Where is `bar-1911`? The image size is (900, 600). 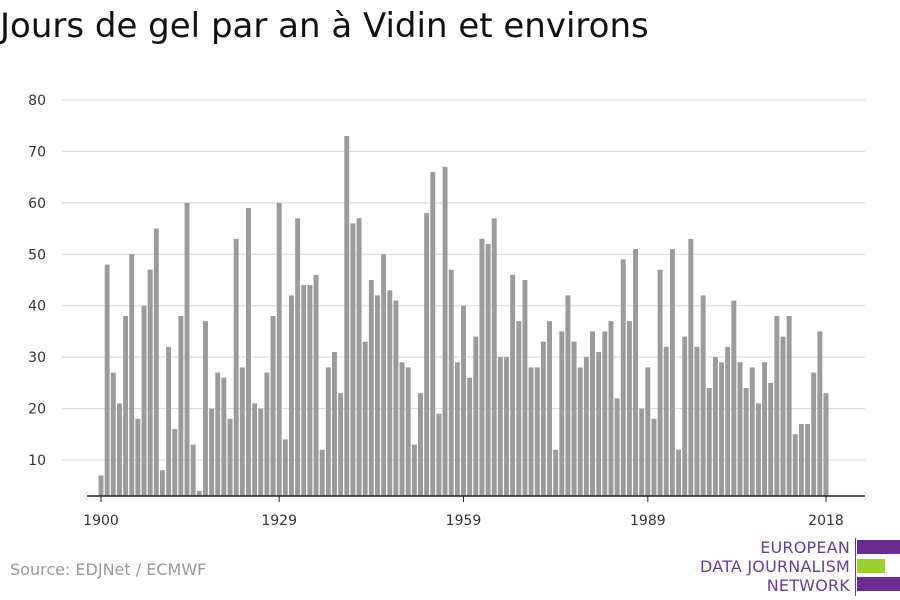 bar-1911 is located at coordinates (169, 421).